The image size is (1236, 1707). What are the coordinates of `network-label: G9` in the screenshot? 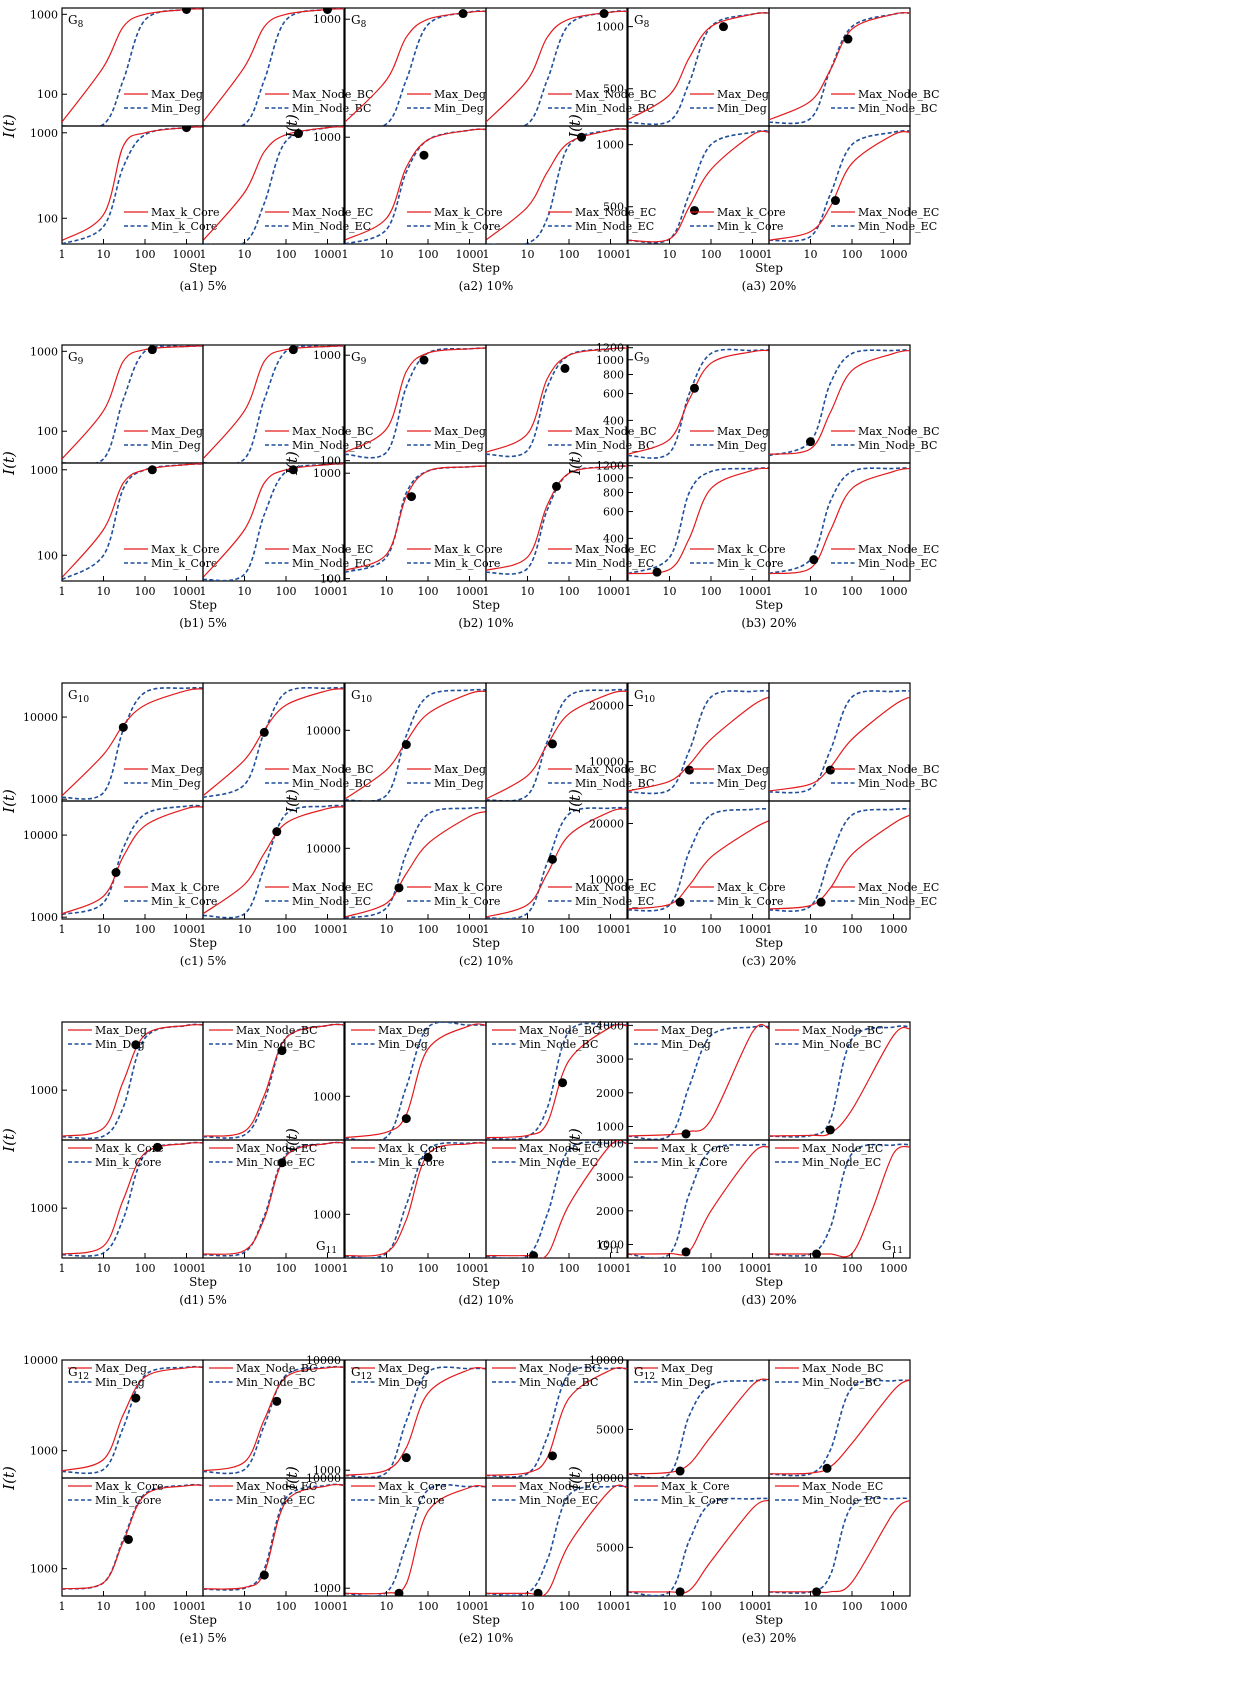 It's located at (359, 358).